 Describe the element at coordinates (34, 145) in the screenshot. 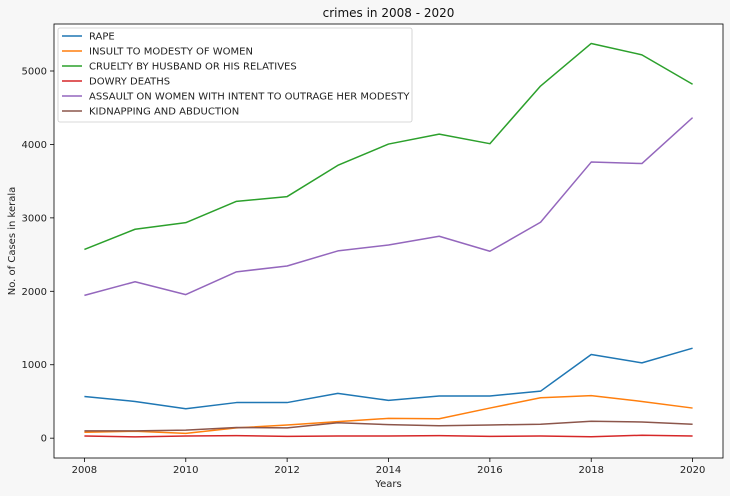

I see `y-tick-label: 4000` at that location.